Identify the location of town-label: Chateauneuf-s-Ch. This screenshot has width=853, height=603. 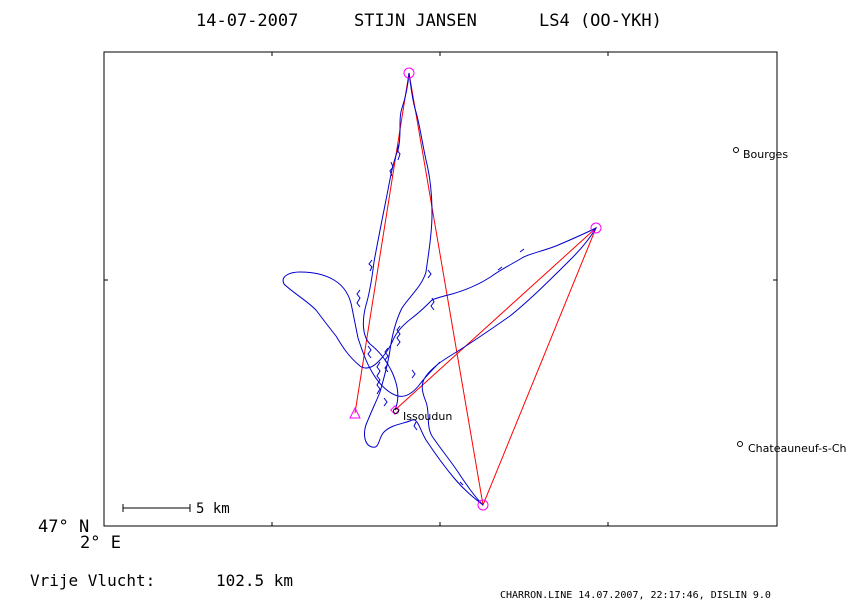
(797, 448).